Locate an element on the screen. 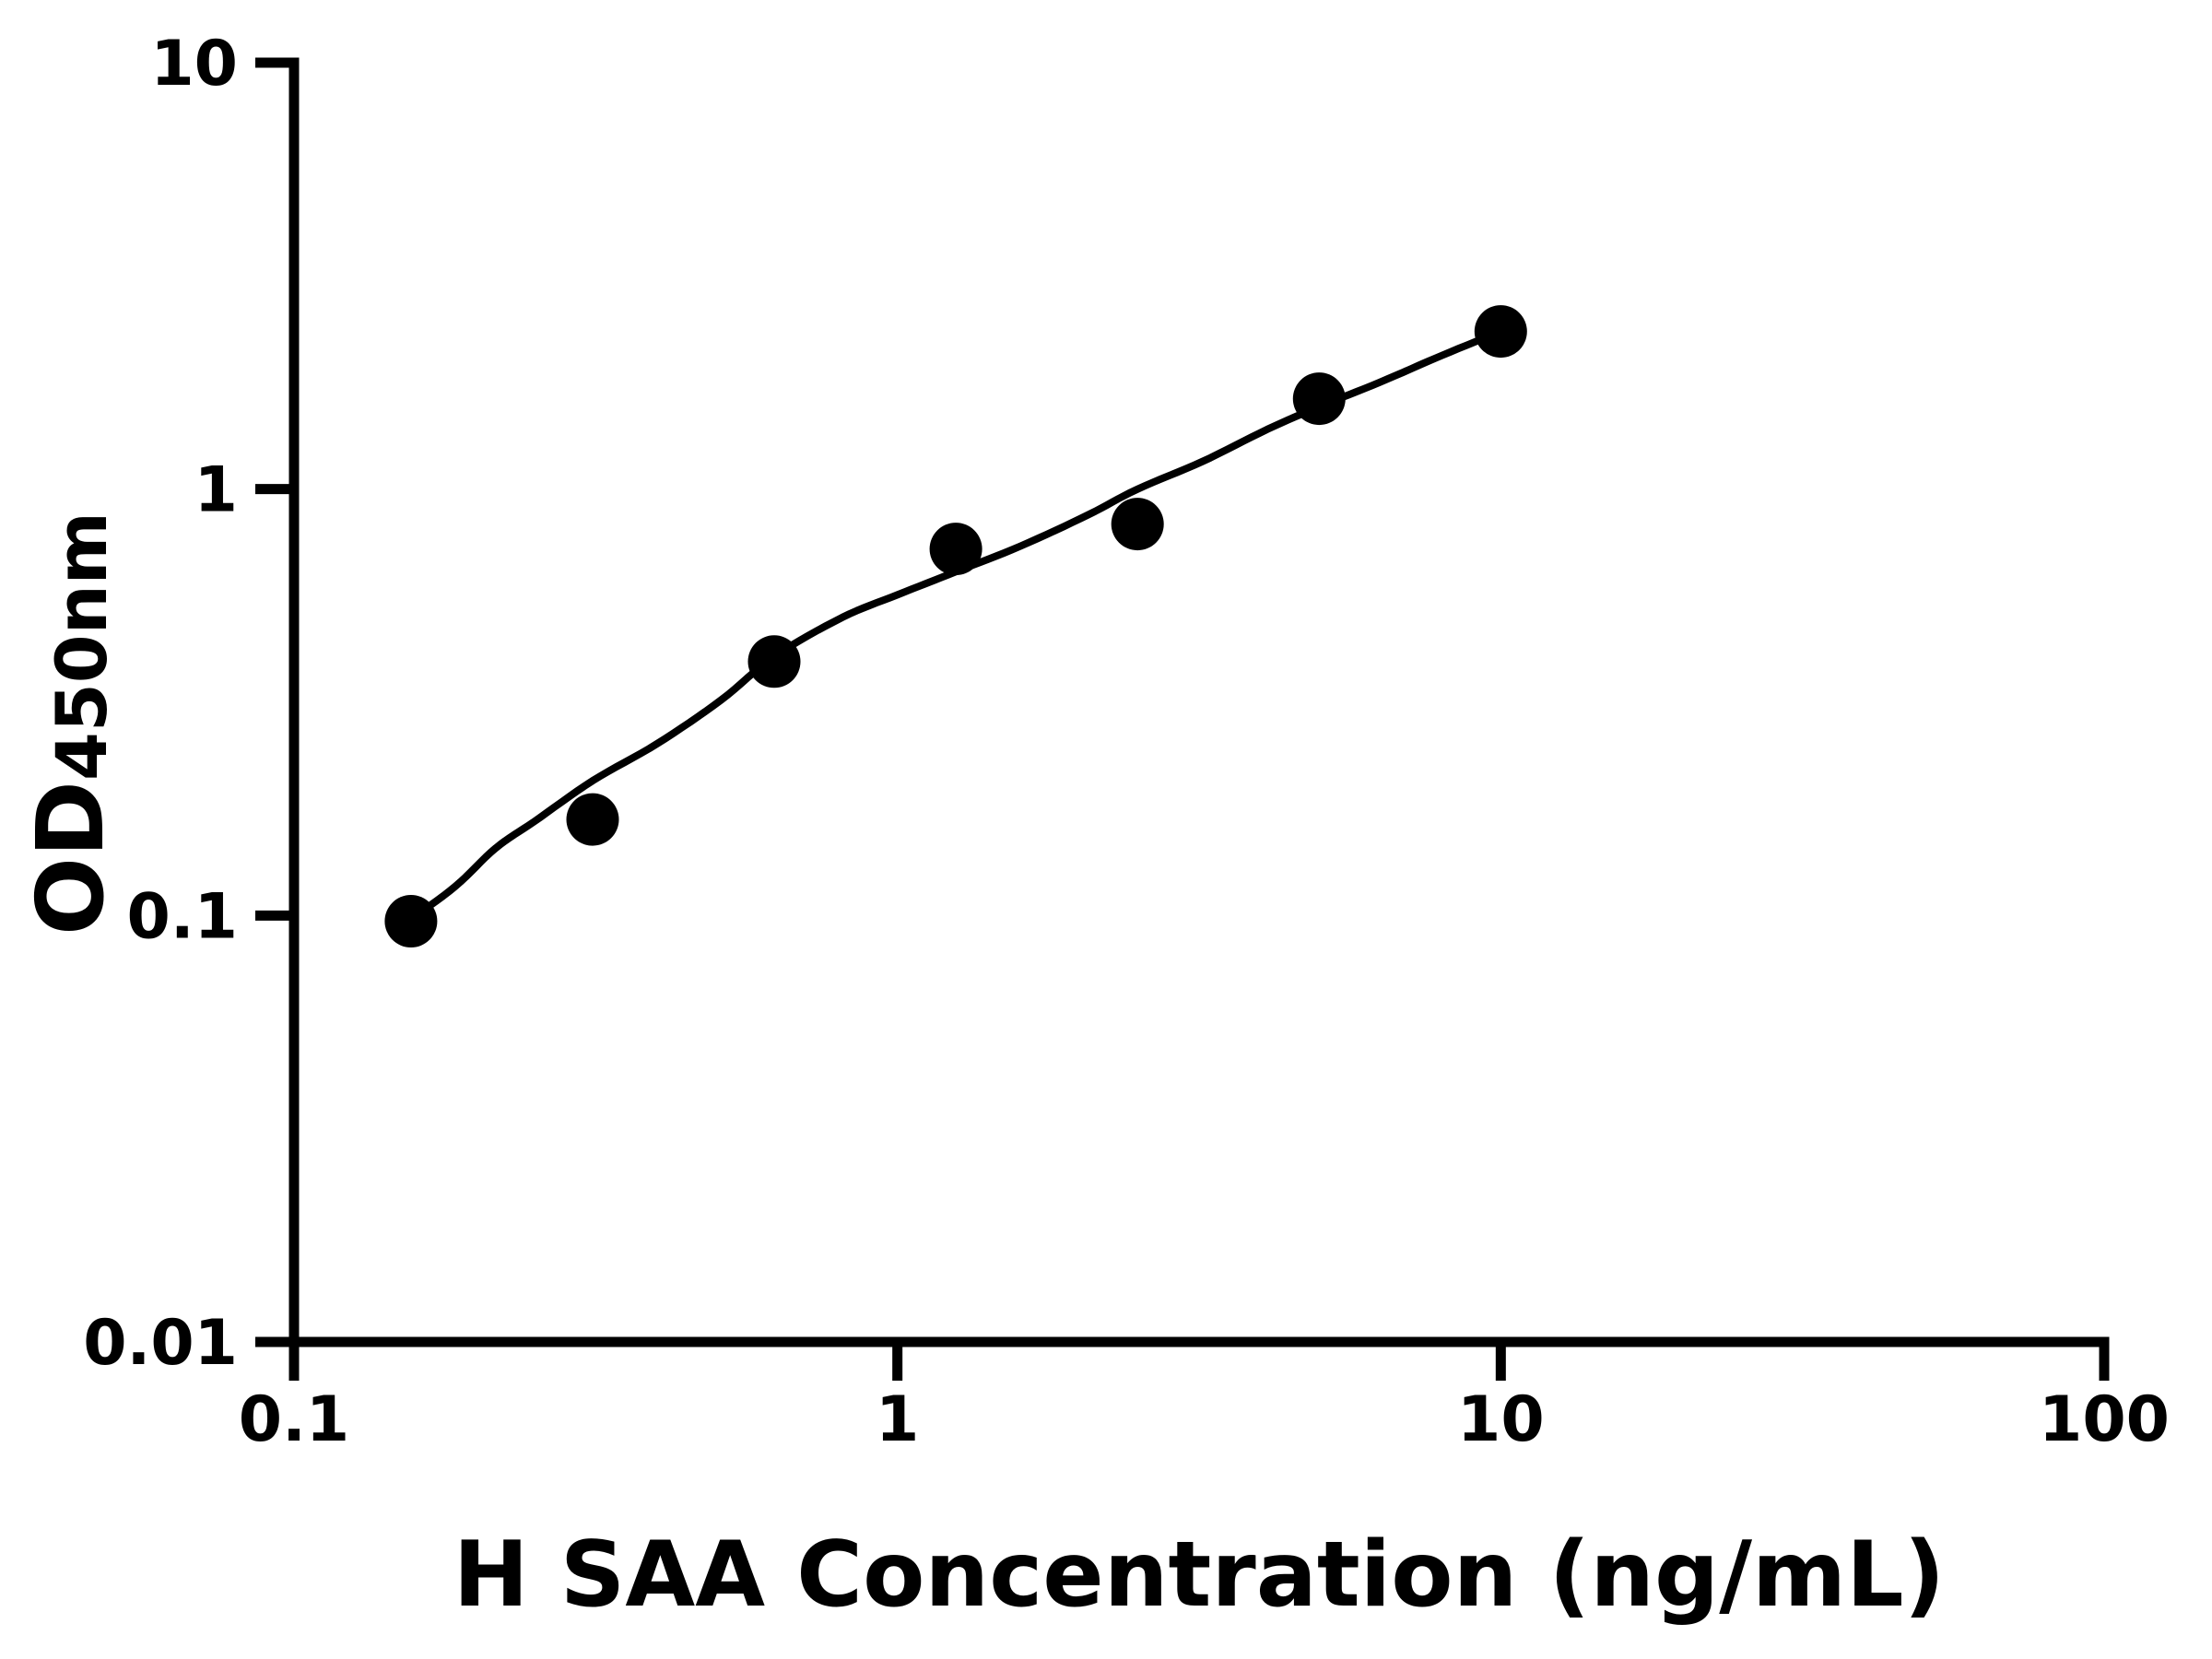 This screenshot has width=2212, height=1659. y-tick-label: 1 is located at coordinates (216, 490).